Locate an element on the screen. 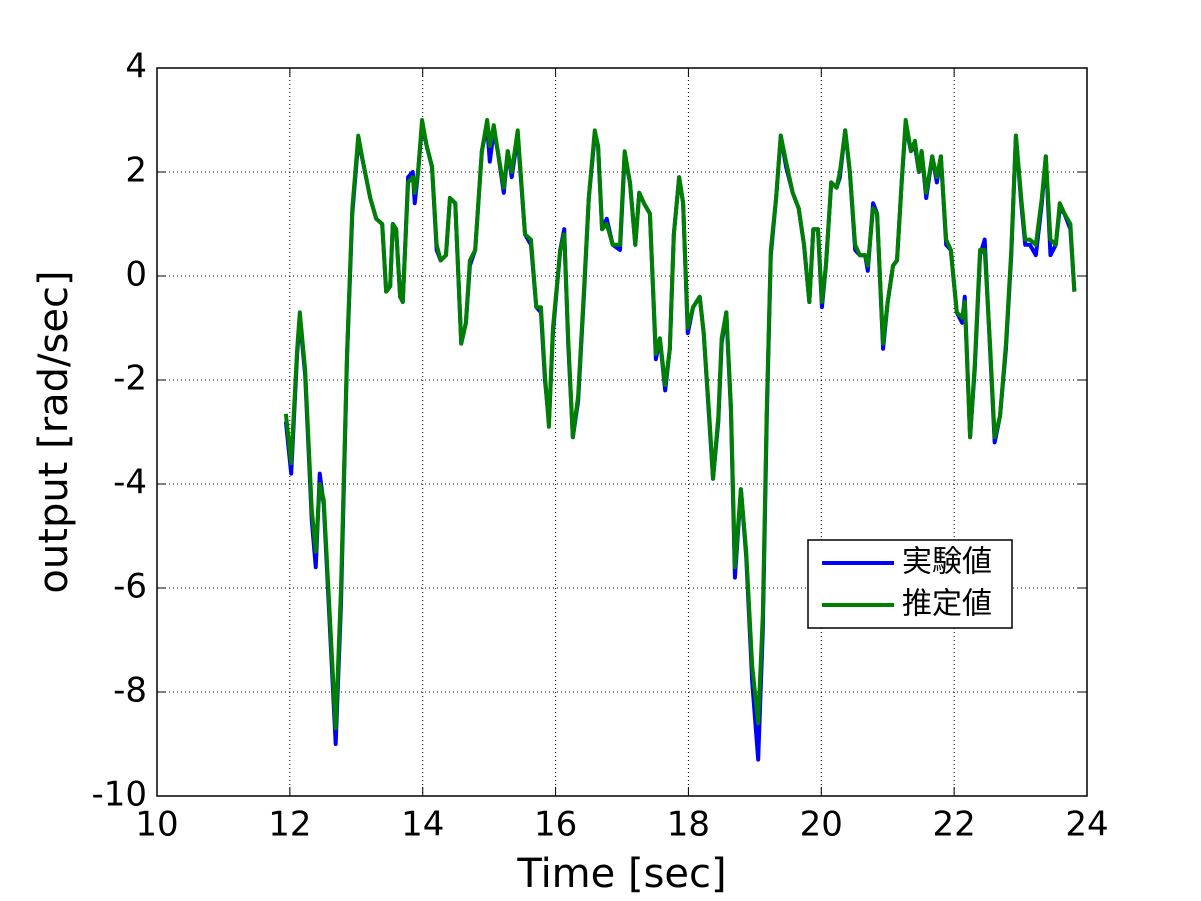 This screenshot has height=901, width=1201. legend-label: 推定値 is located at coordinates (947, 604).